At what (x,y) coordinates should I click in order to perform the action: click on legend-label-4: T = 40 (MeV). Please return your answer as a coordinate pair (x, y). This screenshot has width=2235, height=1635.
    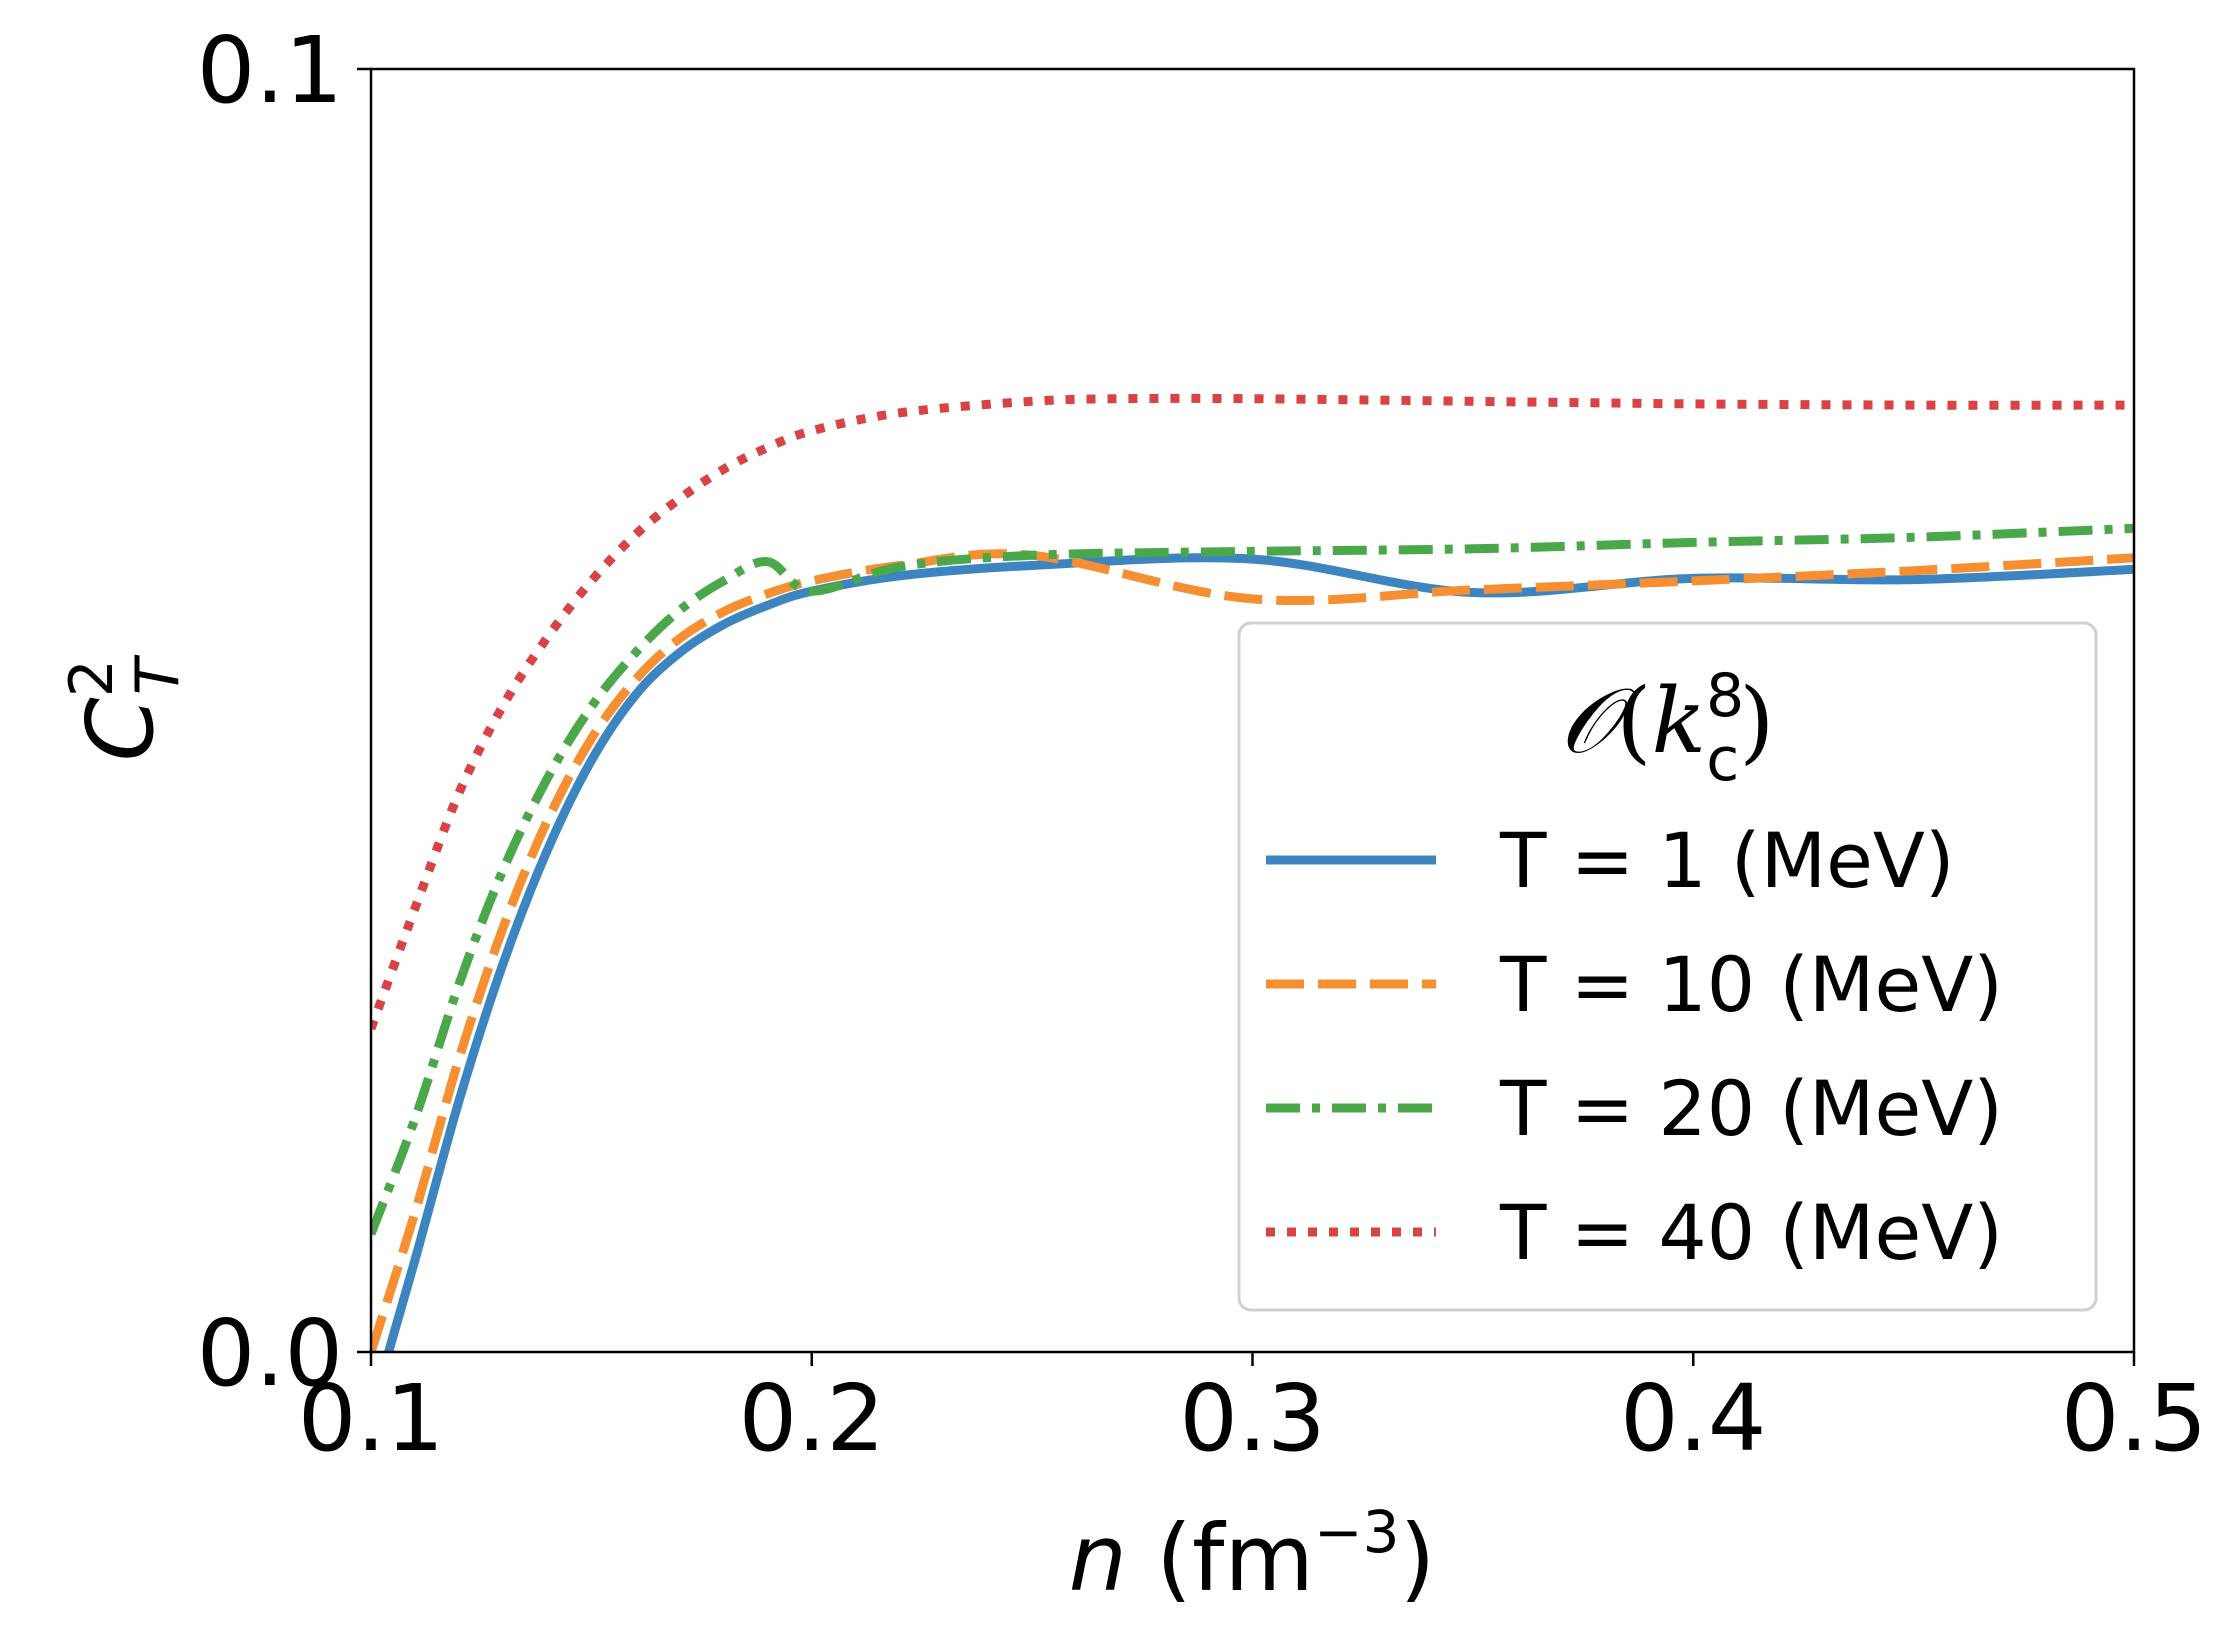
    Looking at the image, I should click on (1751, 1232).